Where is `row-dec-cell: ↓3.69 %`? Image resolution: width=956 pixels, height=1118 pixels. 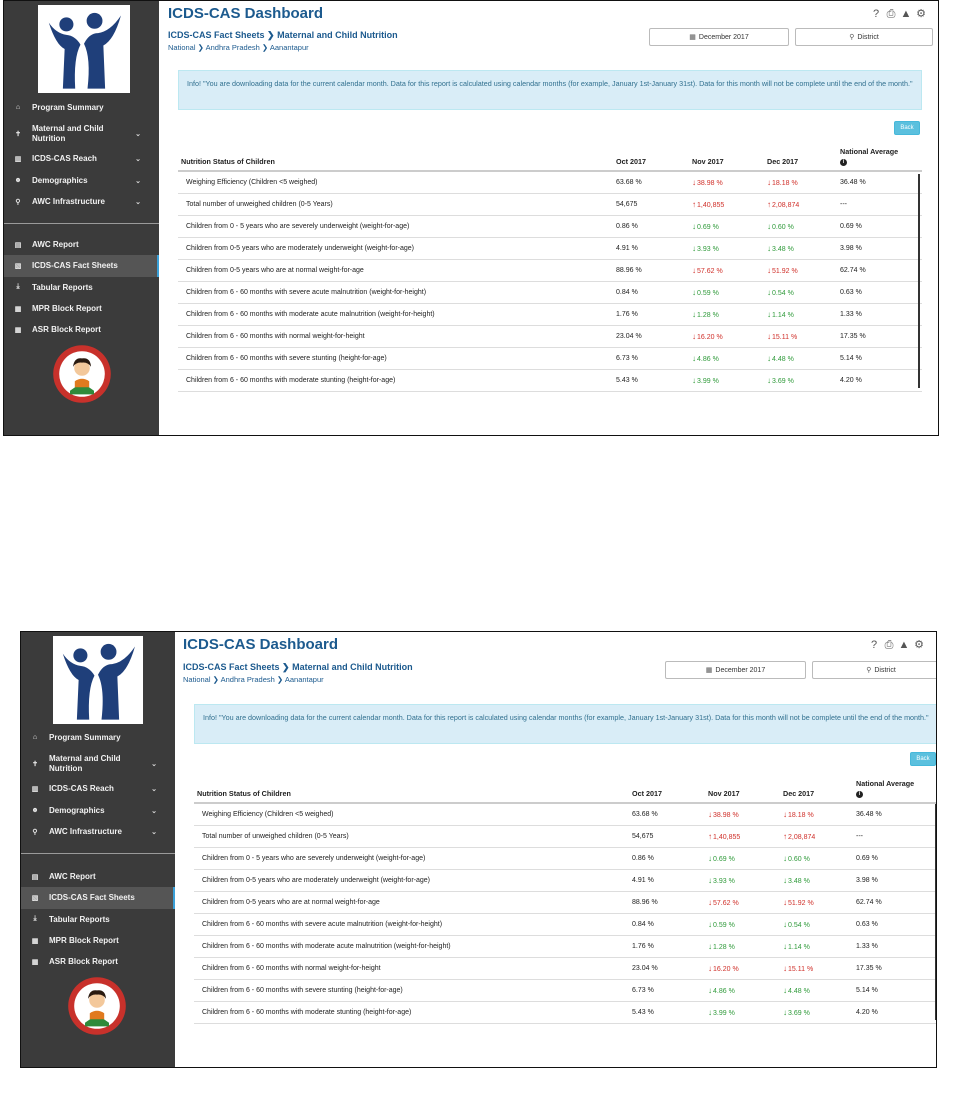
row-dec-cell: ↓3.69 % is located at coordinates (819, 1012).